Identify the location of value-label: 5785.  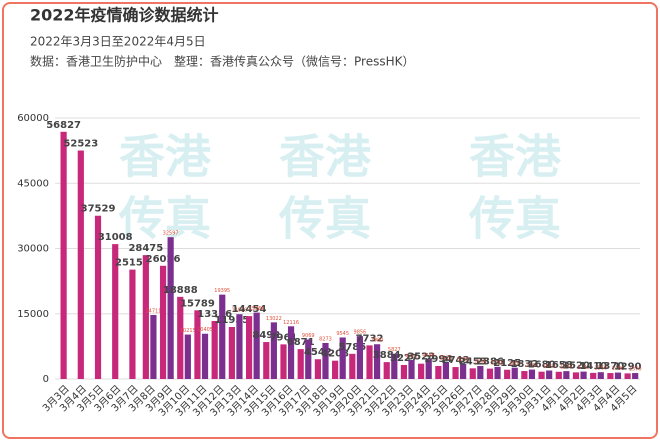
(352, 347).